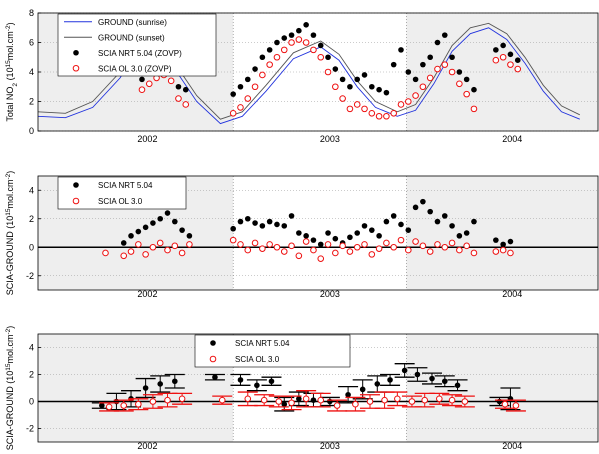 Image resolution: width=599 pixels, height=454 pixels. I want to click on y-axis-label-part: 15, so click(8, 64).